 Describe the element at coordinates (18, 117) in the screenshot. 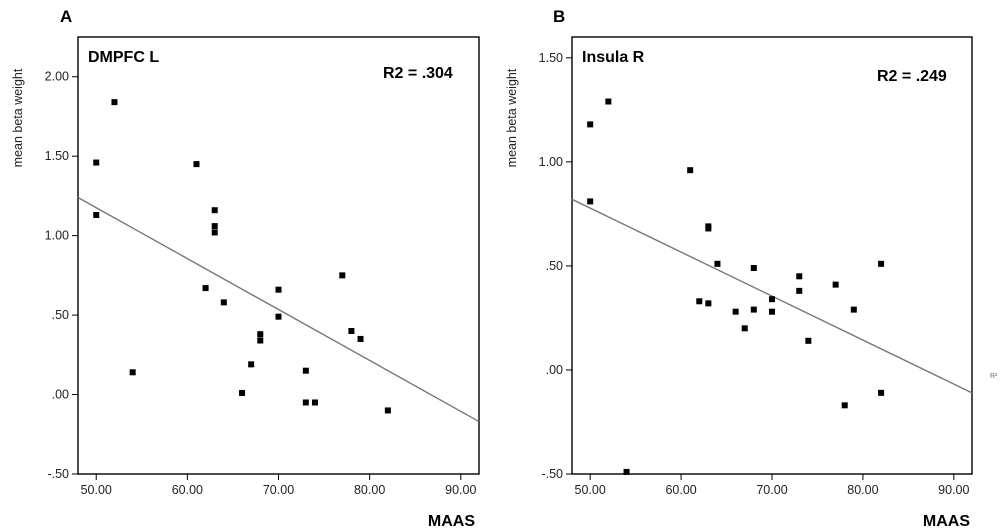

I see `panel-a-y-axis-label: mean beta weight` at that location.